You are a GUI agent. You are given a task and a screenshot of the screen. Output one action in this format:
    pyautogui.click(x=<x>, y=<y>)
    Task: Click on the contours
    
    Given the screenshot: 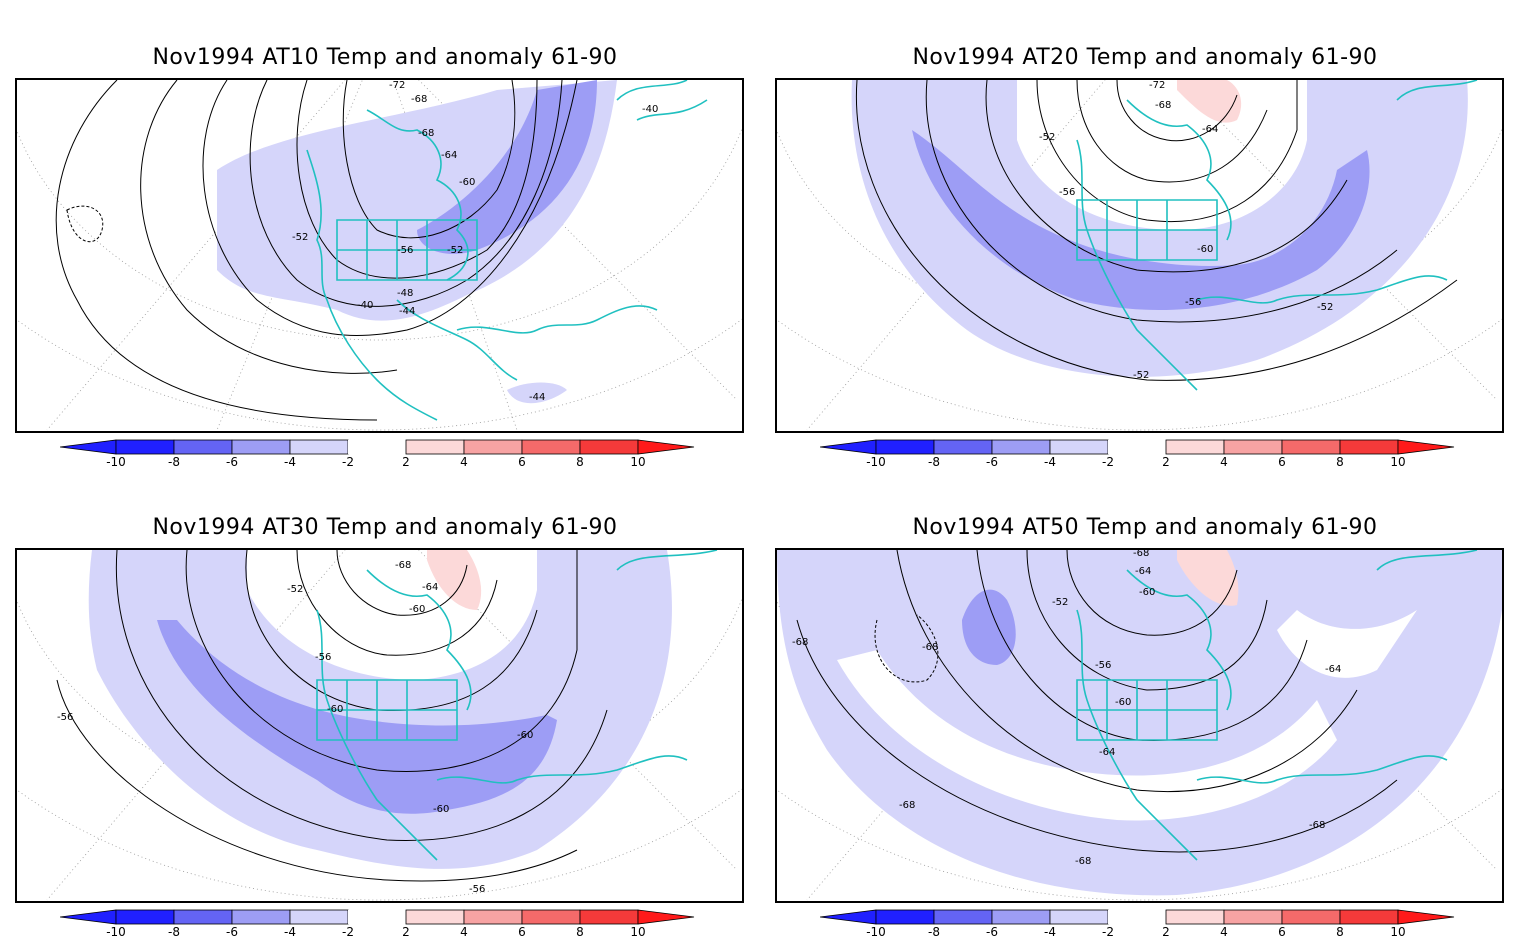 What is the action you would take?
    pyautogui.click(x=1097, y=701)
    